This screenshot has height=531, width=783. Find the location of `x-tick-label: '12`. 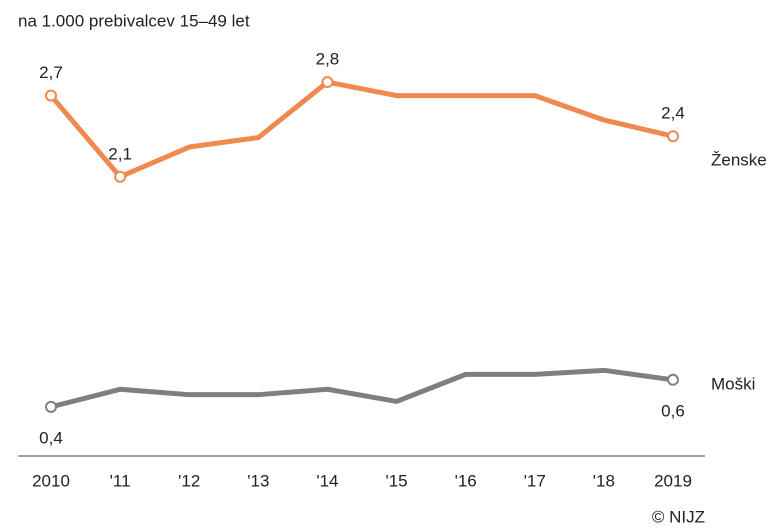

x-tick-label: '12 is located at coordinates (189, 480).